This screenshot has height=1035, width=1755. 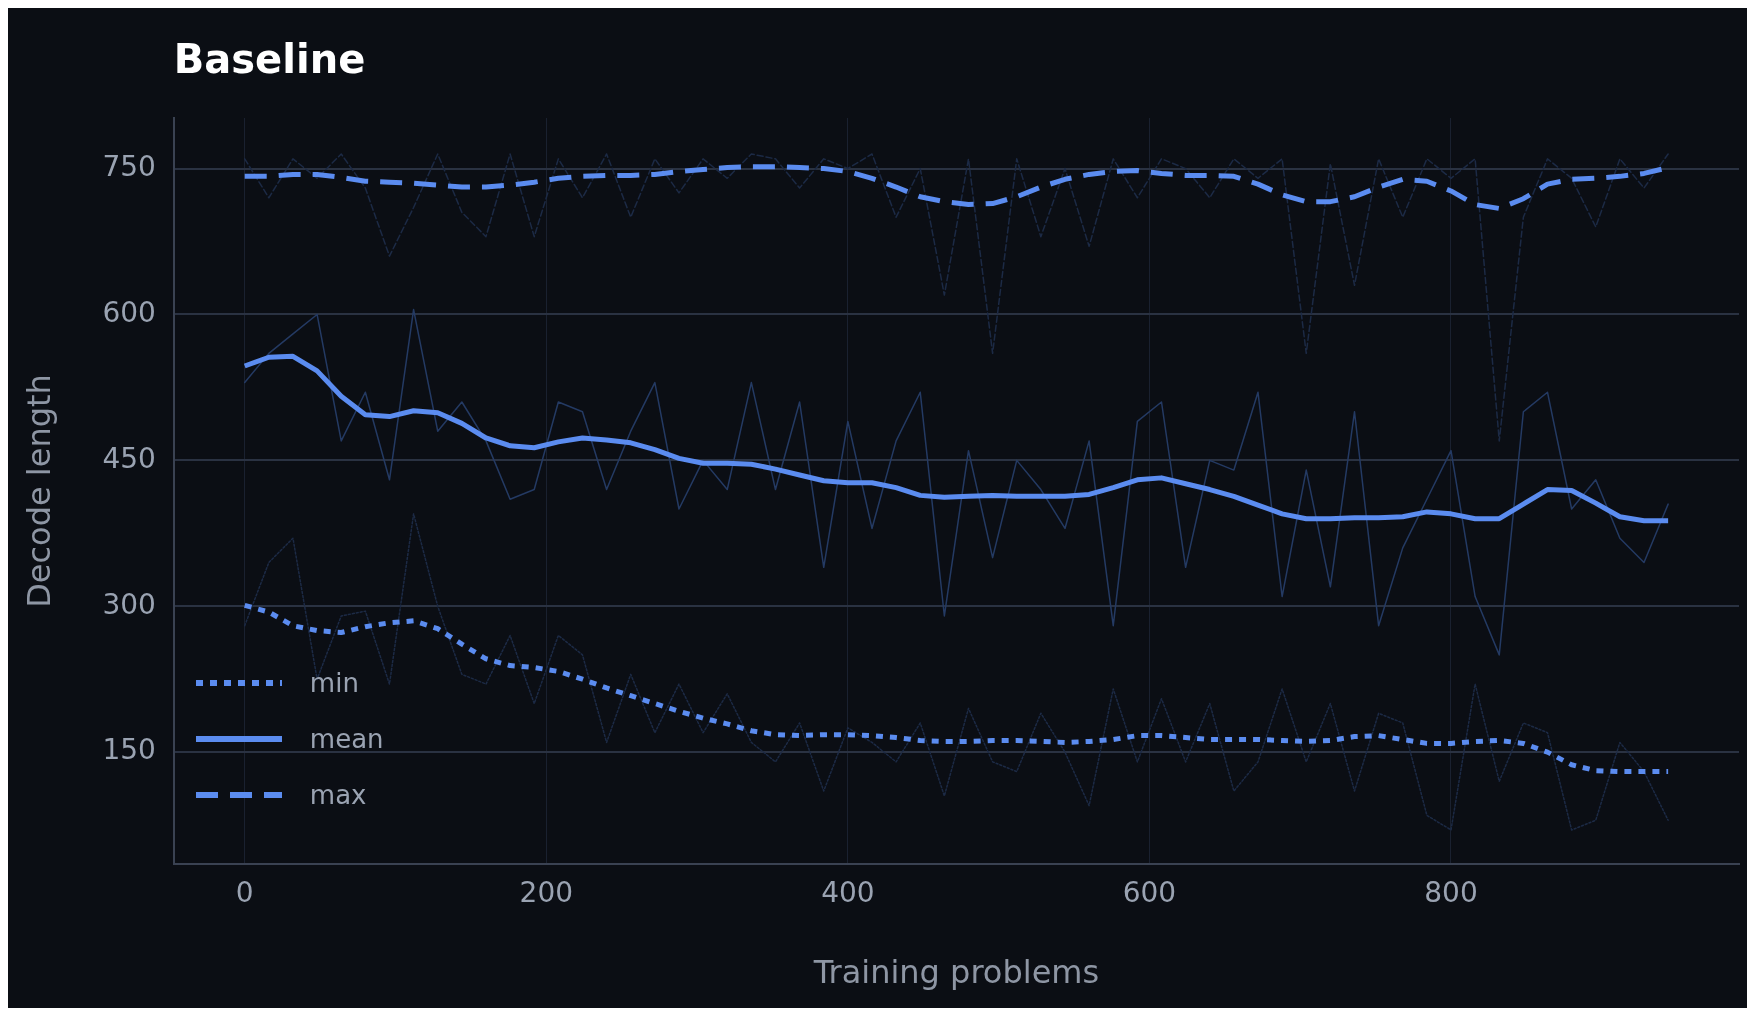 What do you see at coordinates (546, 893) in the screenshot?
I see `x-tick-label: 200` at bounding box center [546, 893].